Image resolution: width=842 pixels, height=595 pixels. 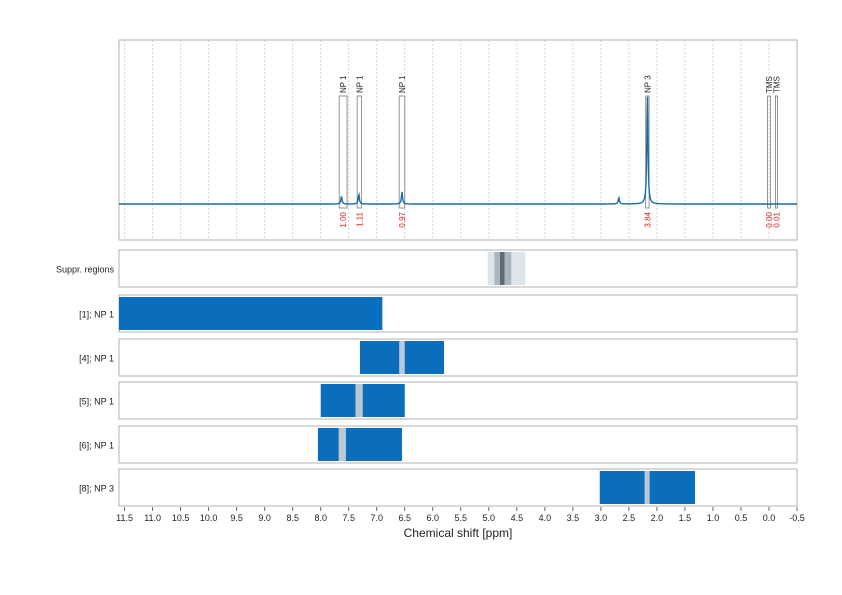 I want to click on annotation-boxes, so click(x=558, y=152).